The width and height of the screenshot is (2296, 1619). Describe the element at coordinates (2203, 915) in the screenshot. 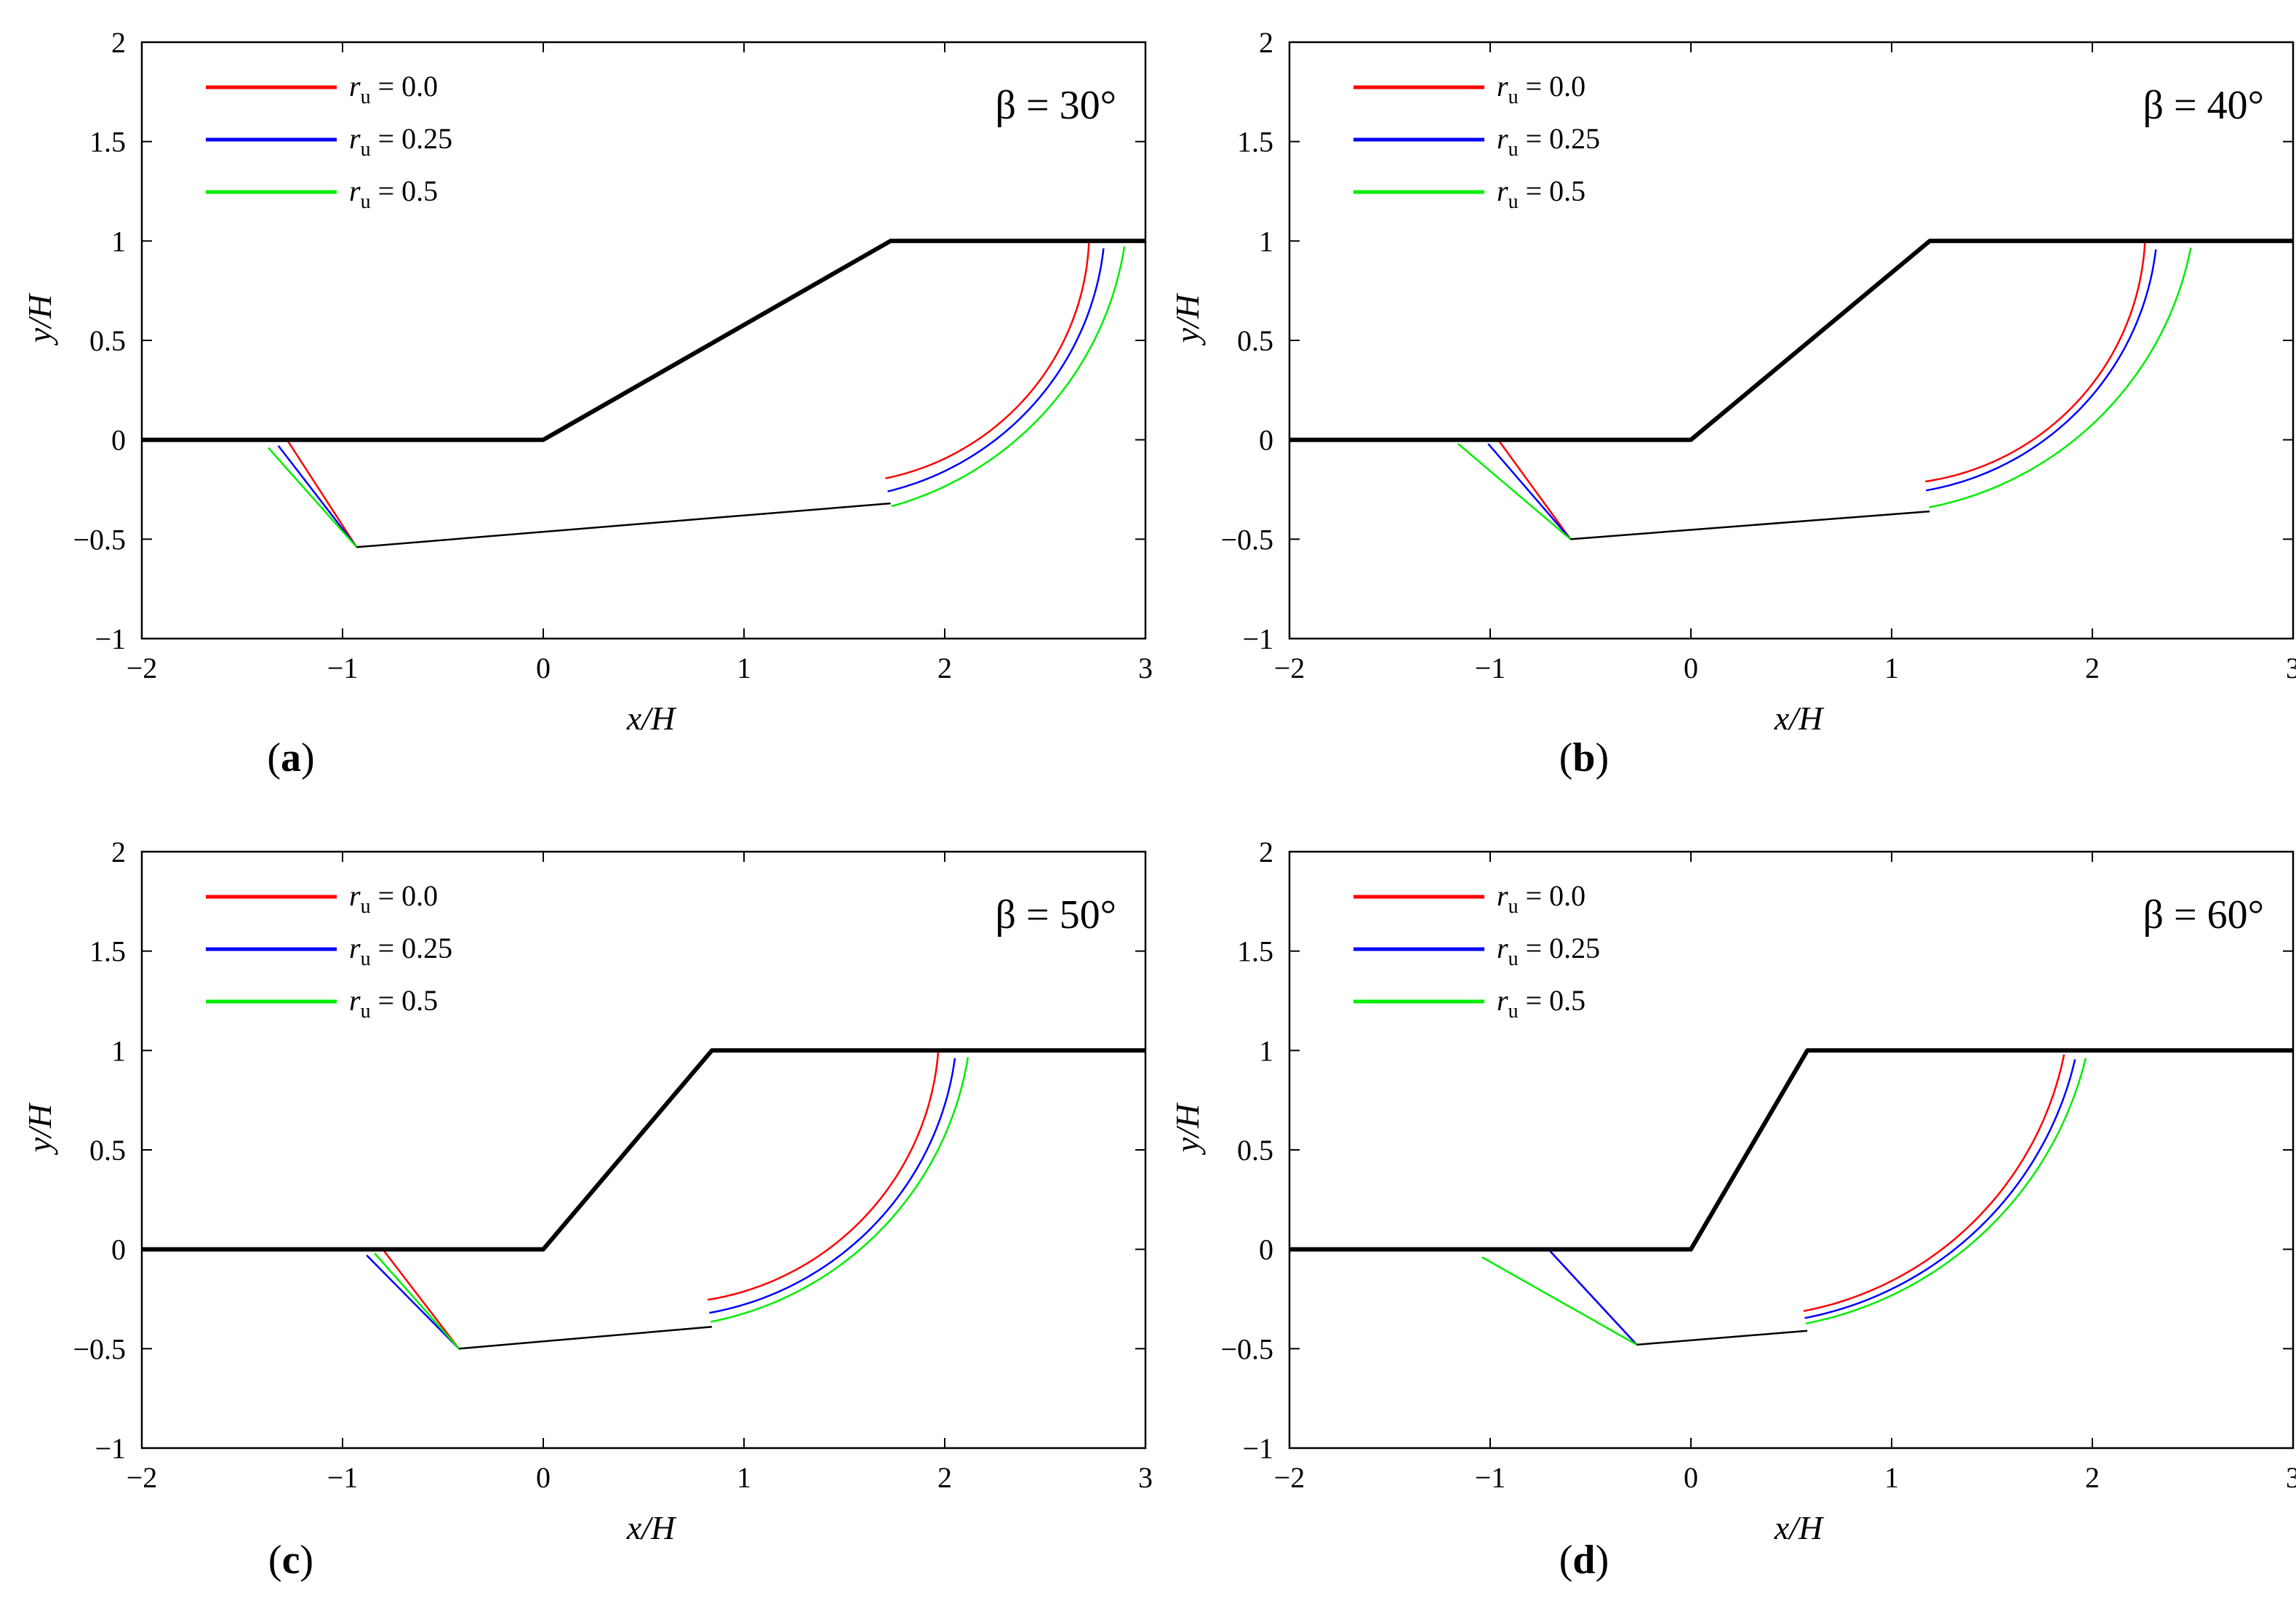

I see `beta-annotation: β = 60°` at that location.